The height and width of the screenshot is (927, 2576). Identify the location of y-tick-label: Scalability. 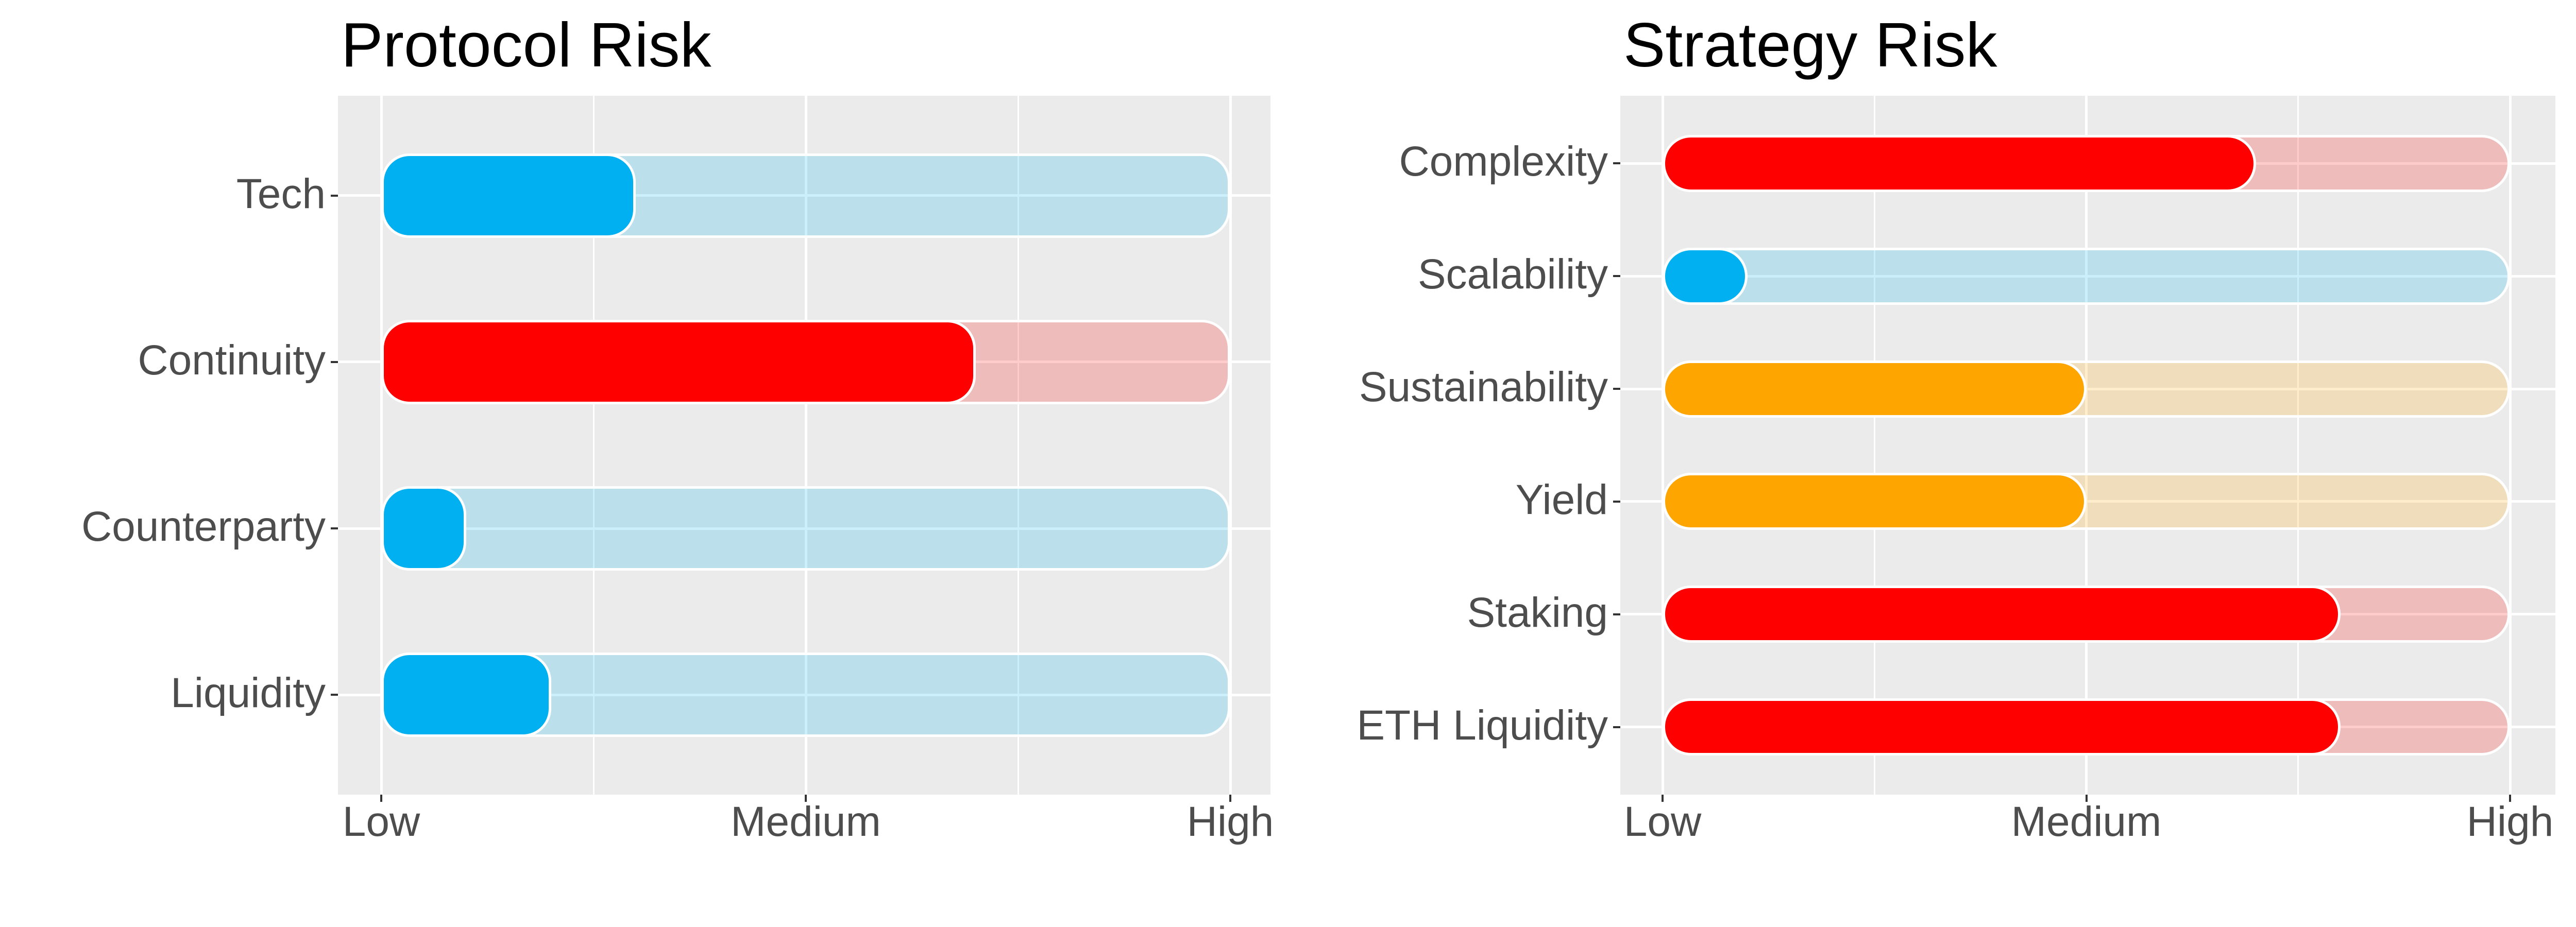
(1512, 274).